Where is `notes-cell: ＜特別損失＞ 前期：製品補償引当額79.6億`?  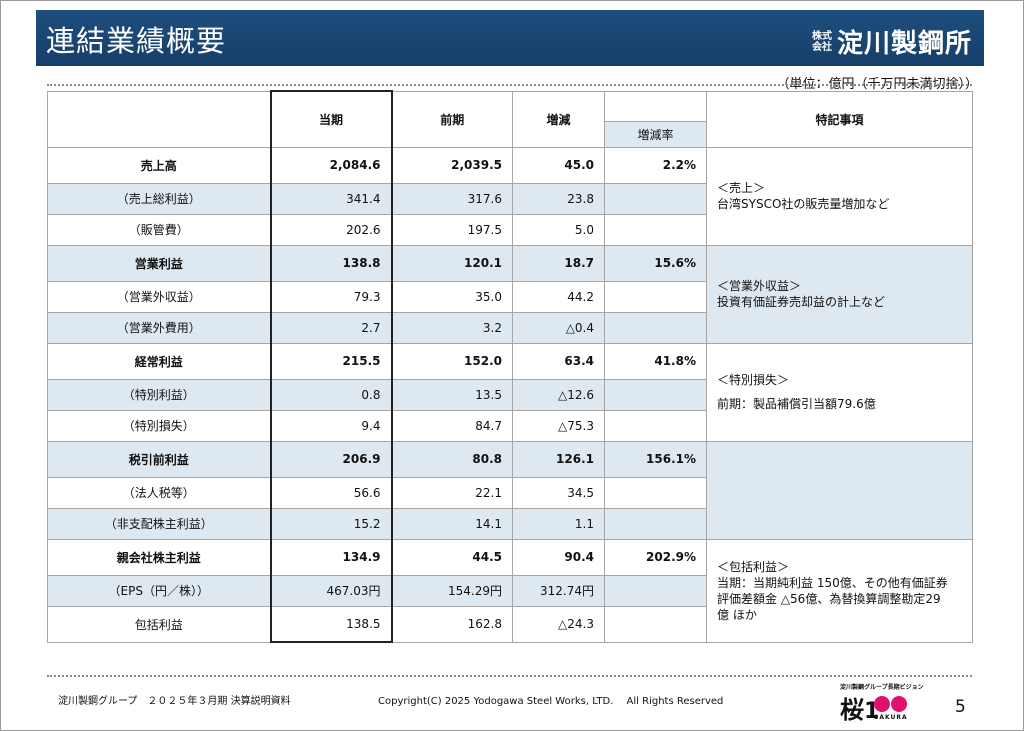
notes-cell: ＜特別損失＞ 前期：製品補償引当額79.6億 is located at coordinates (839, 392).